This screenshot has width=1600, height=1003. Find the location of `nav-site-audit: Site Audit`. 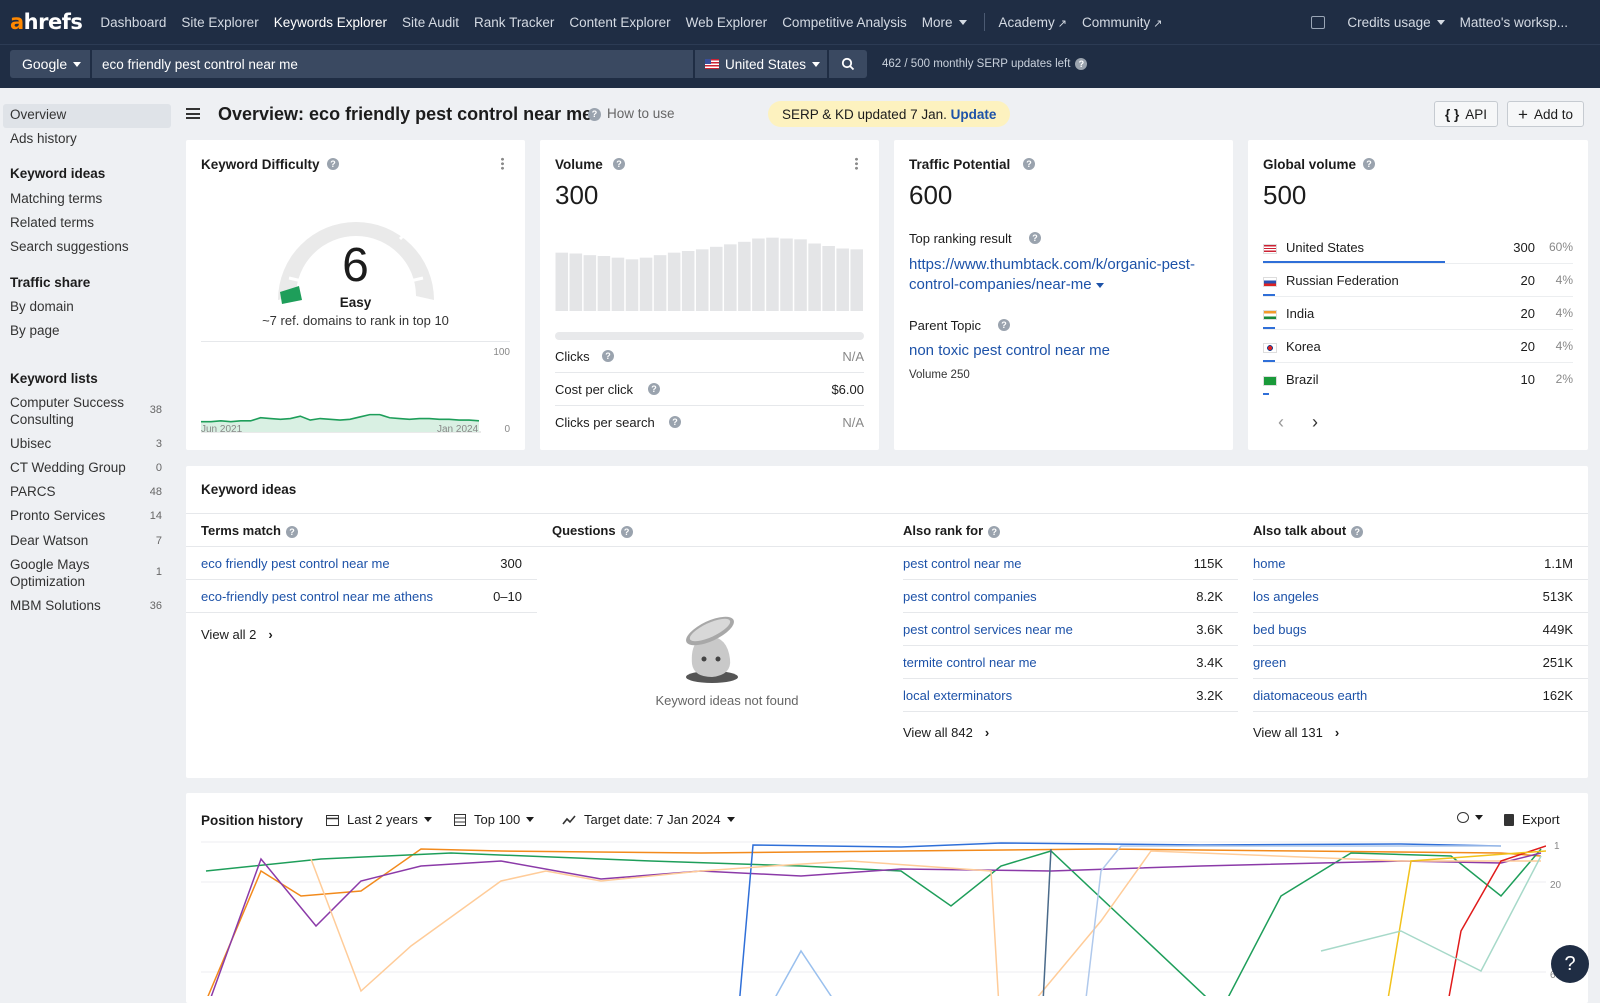

nav-site-audit: Site Audit is located at coordinates (431, 22).